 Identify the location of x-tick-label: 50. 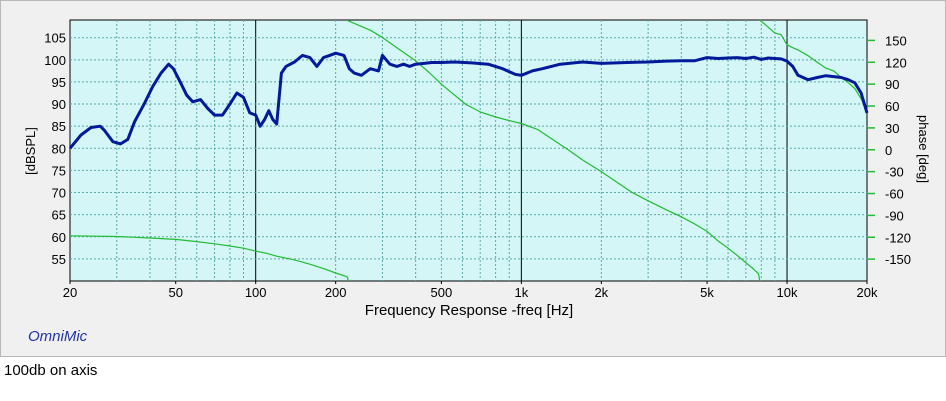
(175, 292).